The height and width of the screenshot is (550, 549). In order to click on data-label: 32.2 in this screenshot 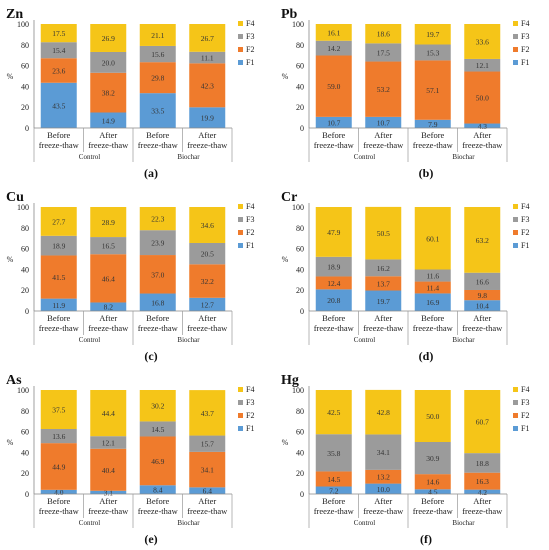, I will do `click(207, 281)`.